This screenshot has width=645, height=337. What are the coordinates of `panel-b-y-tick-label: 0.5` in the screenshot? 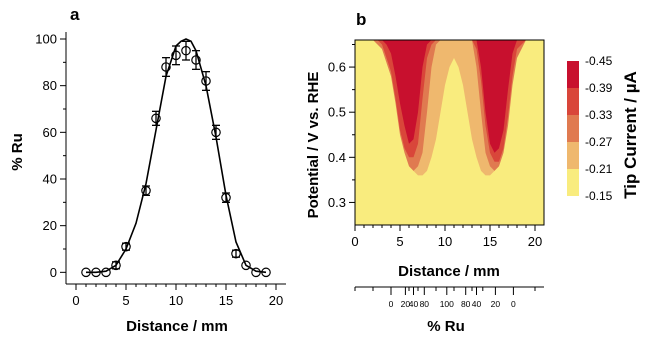 It's located at (337, 112).